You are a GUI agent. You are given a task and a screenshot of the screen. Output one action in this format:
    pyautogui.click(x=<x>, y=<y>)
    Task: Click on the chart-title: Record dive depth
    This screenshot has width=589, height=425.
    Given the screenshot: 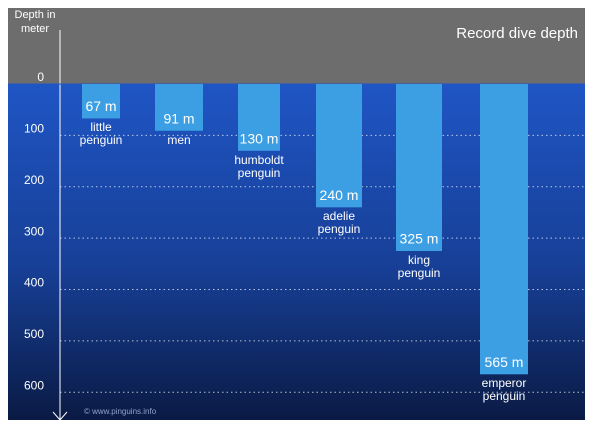 What is the action you would take?
    pyautogui.click(x=517, y=33)
    